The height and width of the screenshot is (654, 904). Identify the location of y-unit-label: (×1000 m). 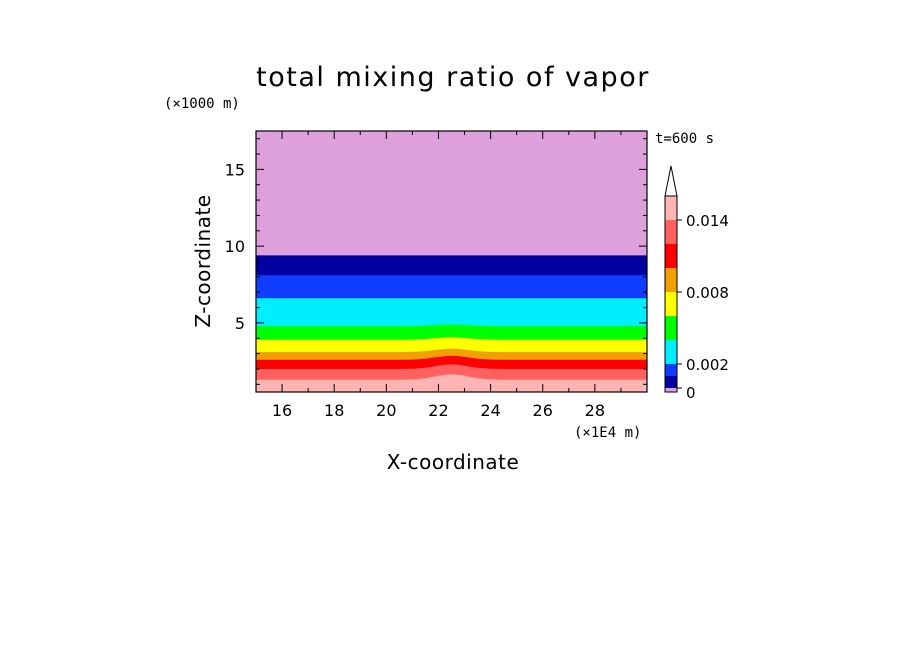
(202, 104).